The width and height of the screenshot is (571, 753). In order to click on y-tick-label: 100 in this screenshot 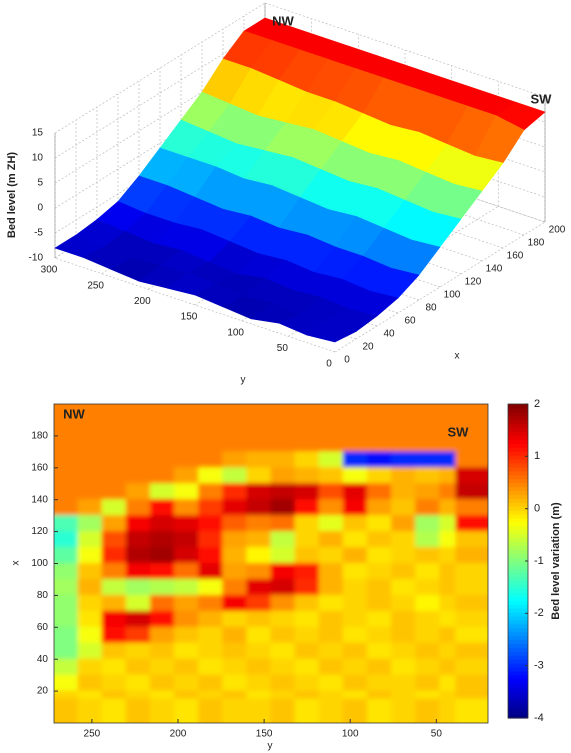, I will do `click(235, 332)`.